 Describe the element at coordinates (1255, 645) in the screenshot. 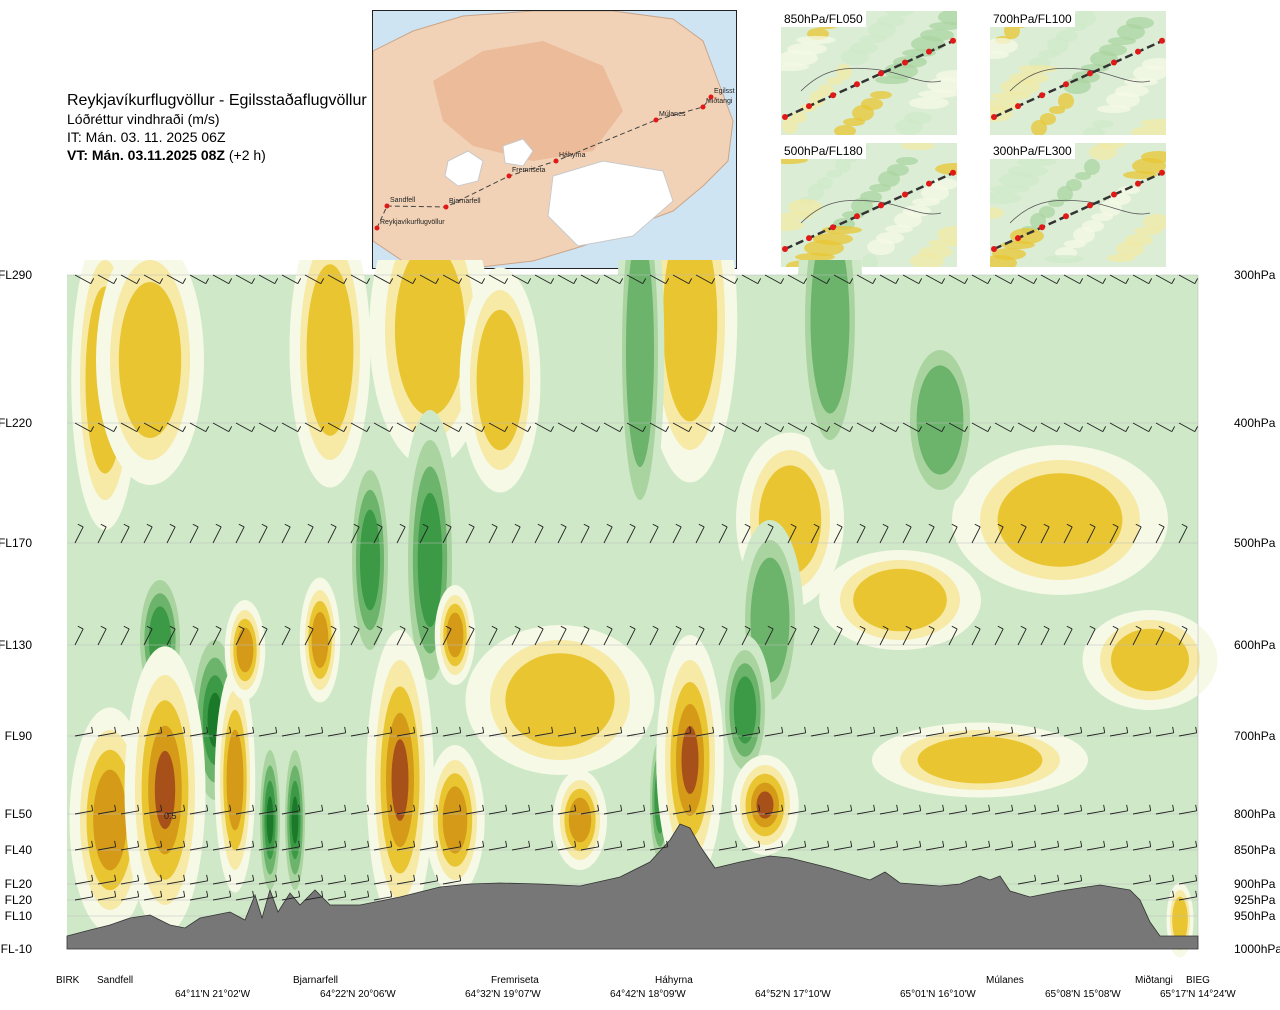

I see `y-tick-label-right: 600hPa` at that location.